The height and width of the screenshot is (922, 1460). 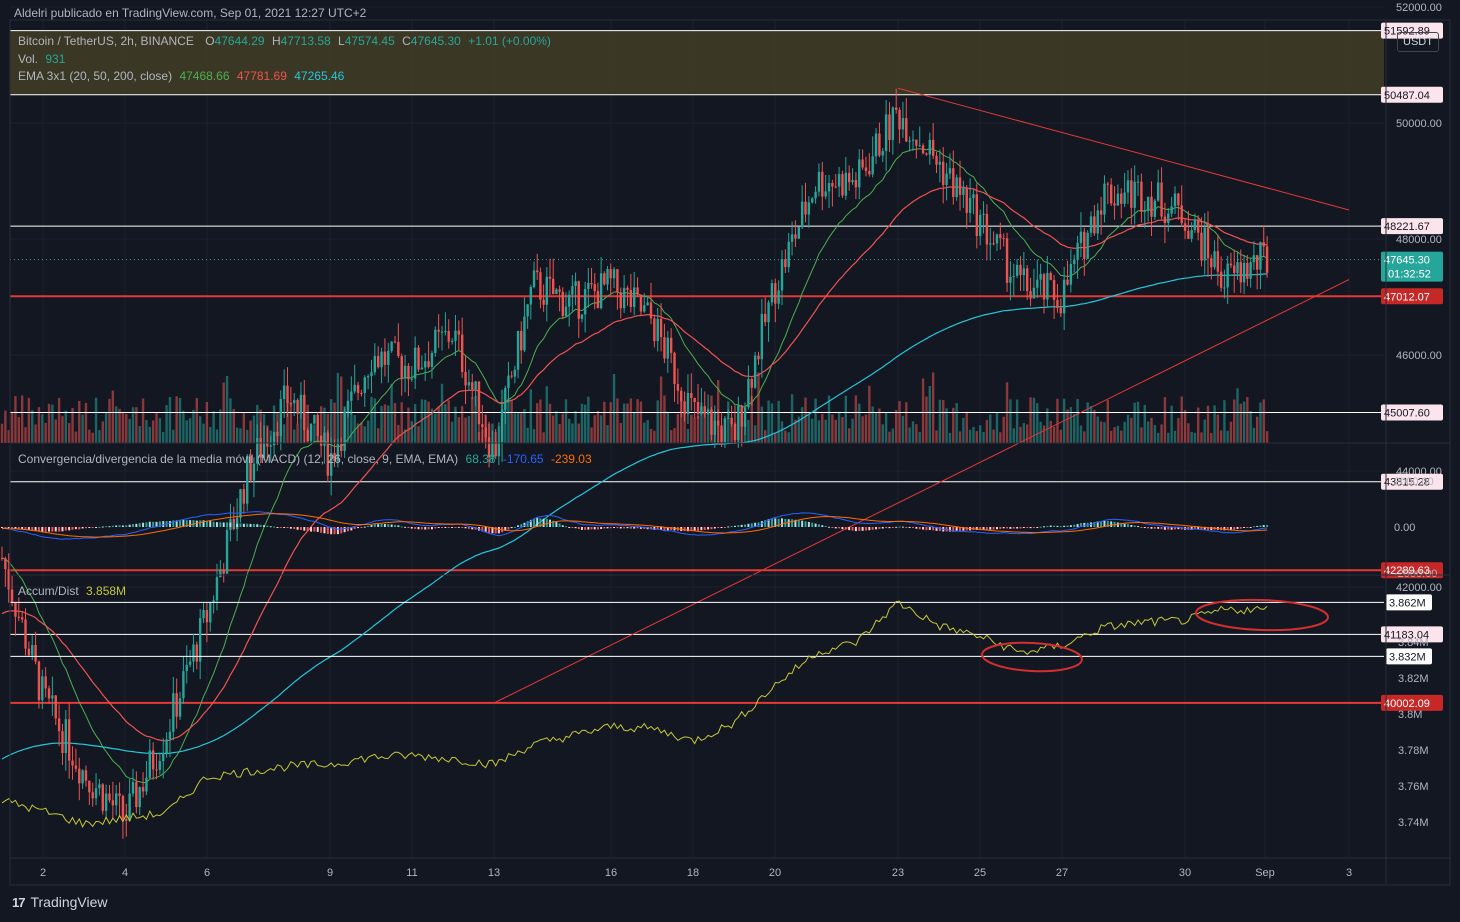 I want to click on time-tick-10: 25, so click(x=980, y=873).